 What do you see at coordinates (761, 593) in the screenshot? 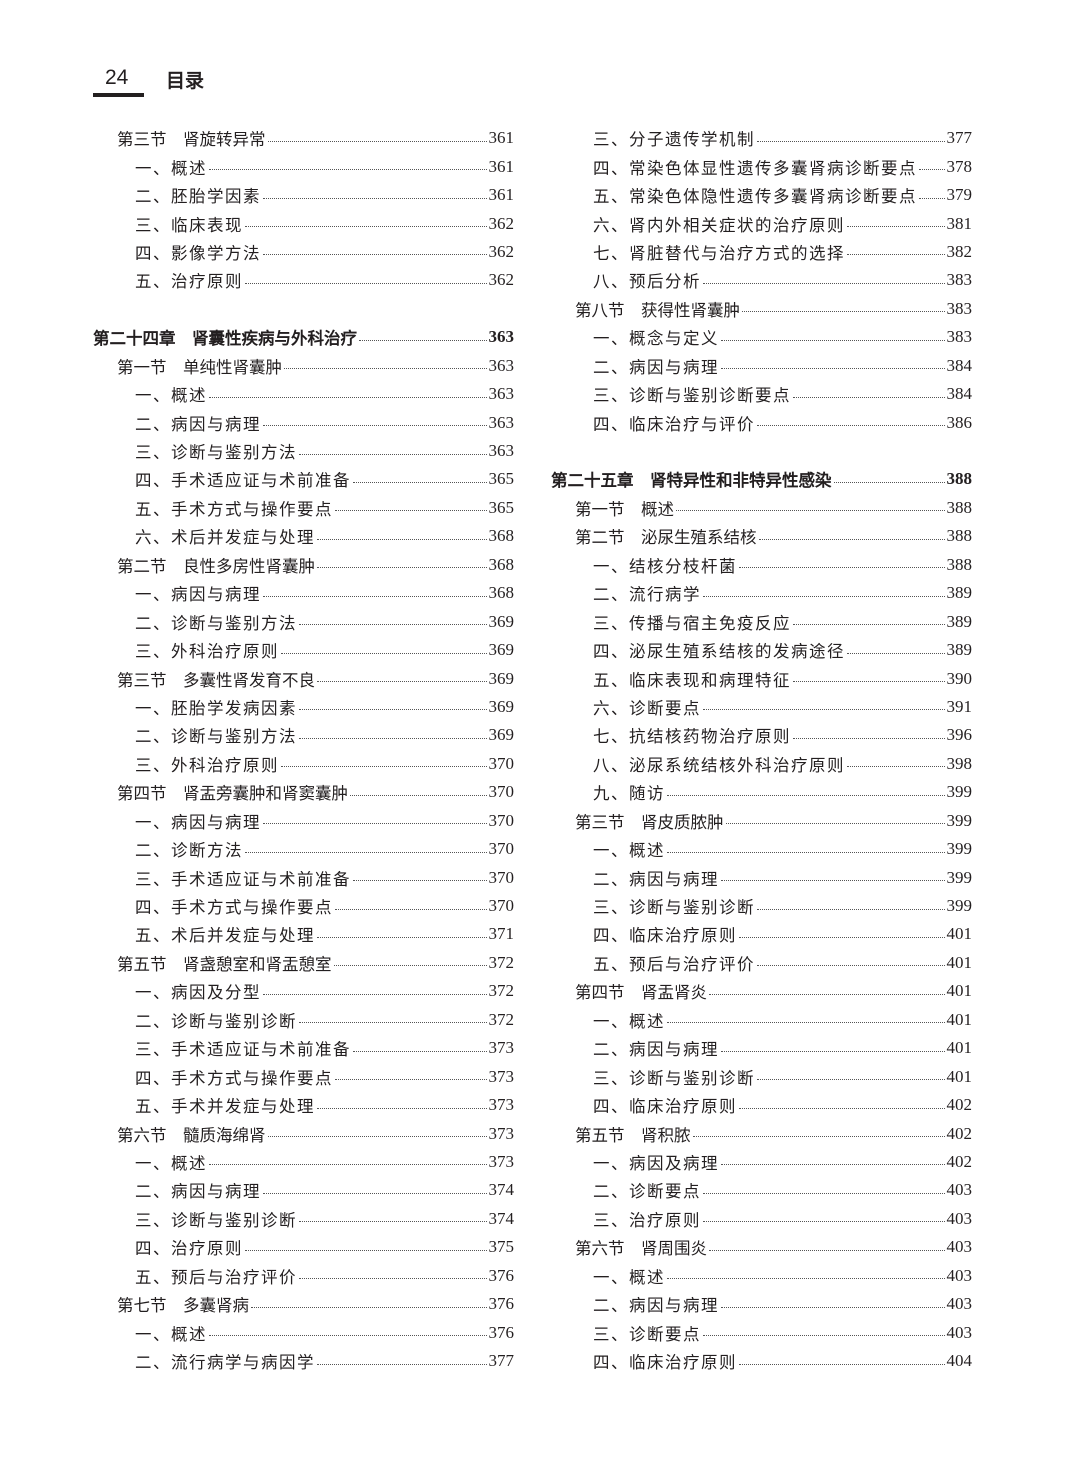
I see `toc-entry-item: 二、流行病学 389` at bounding box center [761, 593].